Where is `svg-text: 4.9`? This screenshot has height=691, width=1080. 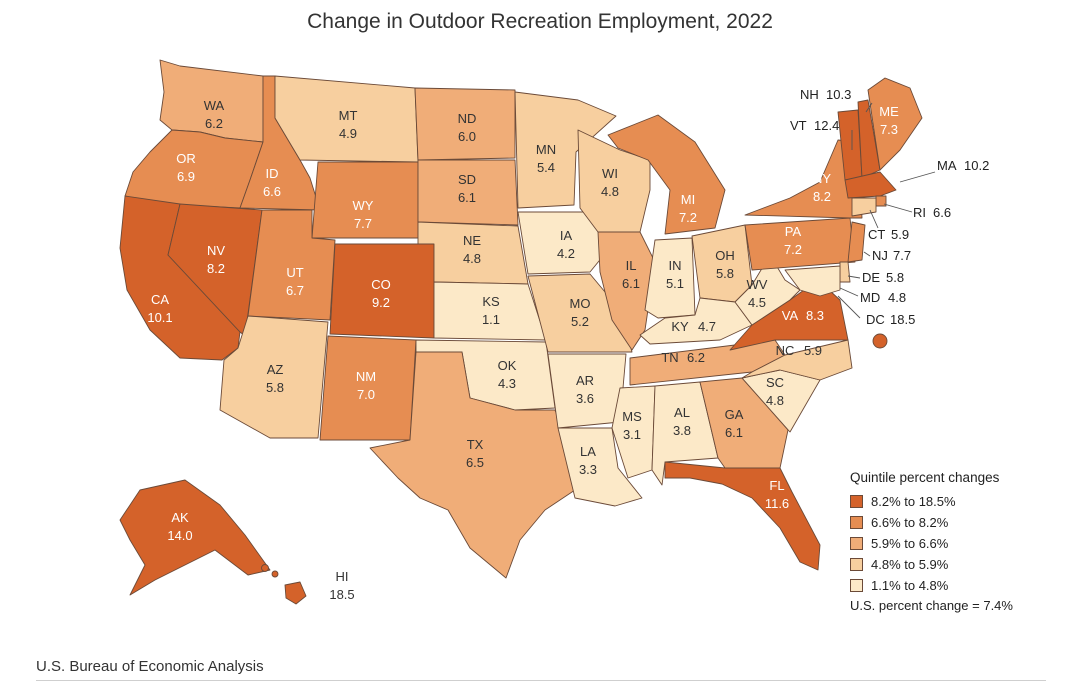 svg-text: 4.9 is located at coordinates (348, 133).